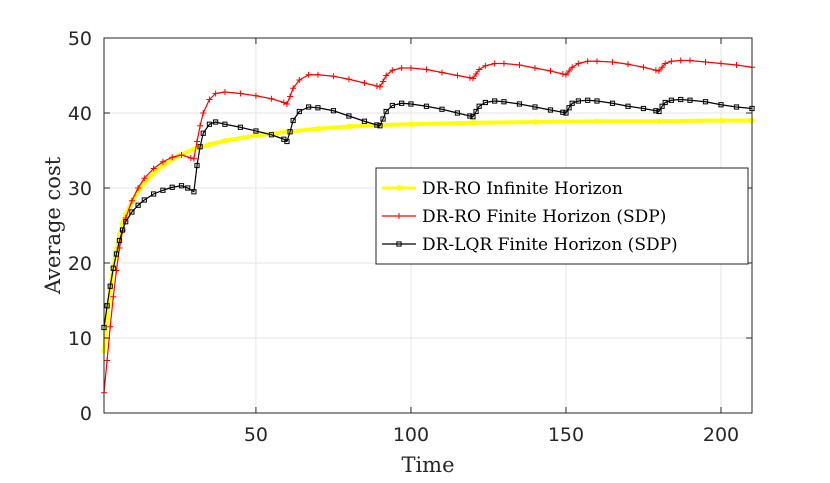  I want to click on y-tick-label: 10, so click(80, 339).